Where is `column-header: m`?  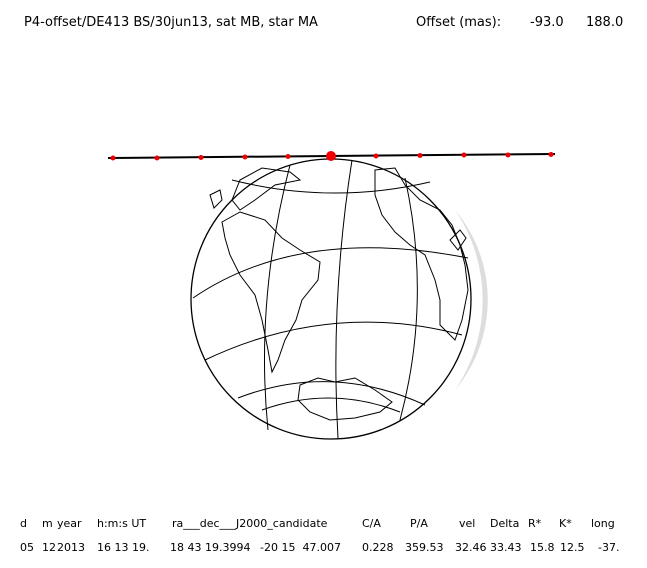
column-header: m is located at coordinates (47, 523).